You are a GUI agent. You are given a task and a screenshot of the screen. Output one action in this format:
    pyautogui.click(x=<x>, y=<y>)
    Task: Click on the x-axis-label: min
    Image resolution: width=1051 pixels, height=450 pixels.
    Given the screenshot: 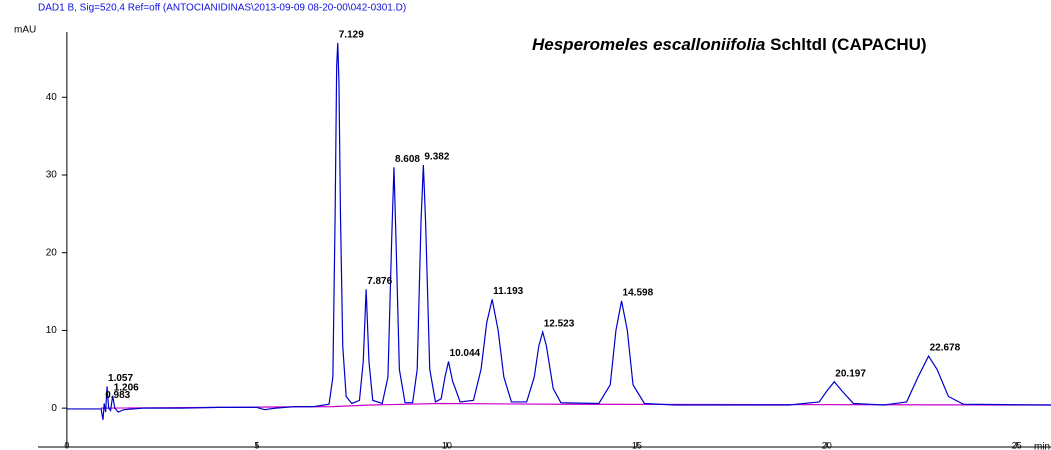 What is the action you would take?
    pyautogui.click(x=1042, y=446)
    